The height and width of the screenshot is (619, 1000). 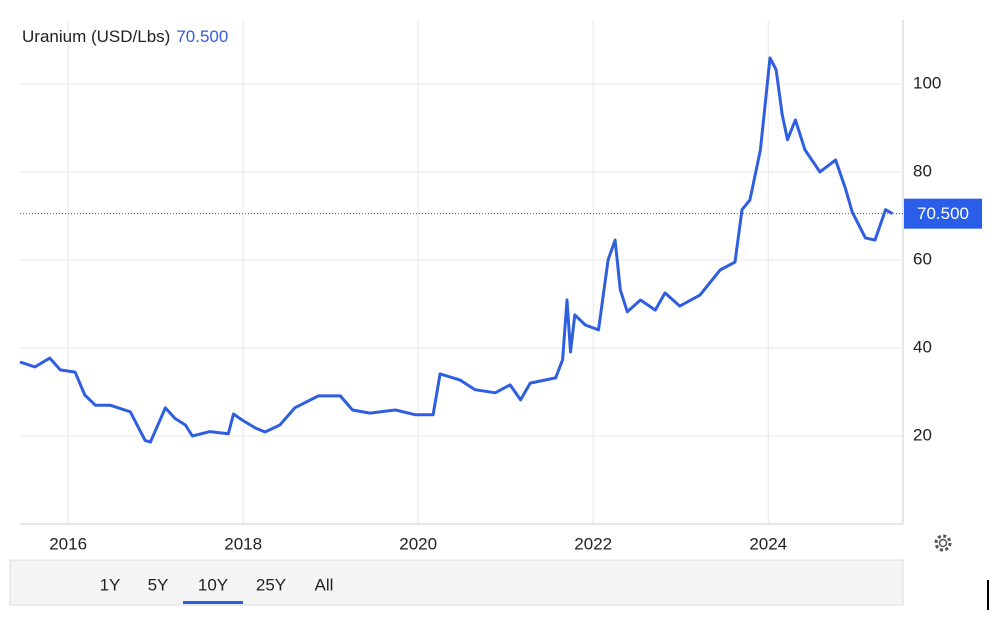 What do you see at coordinates (213, 584) in the screenshot?
I see `range-button: 10Y` at bounding box center [213, 584].